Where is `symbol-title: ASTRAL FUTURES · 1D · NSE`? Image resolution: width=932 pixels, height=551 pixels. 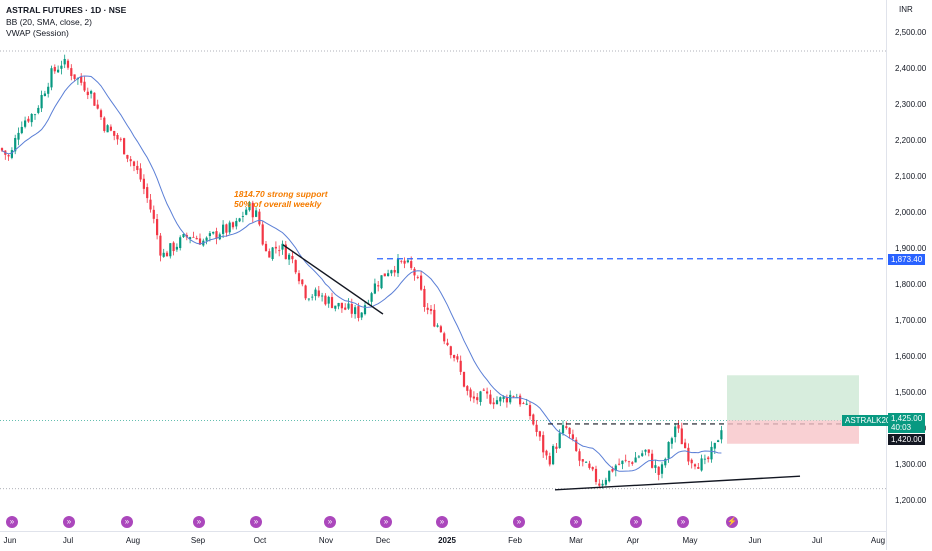
symbol-title: ASTRAL FUTURES · 1D · NSE is located at coordinates (66, 10).